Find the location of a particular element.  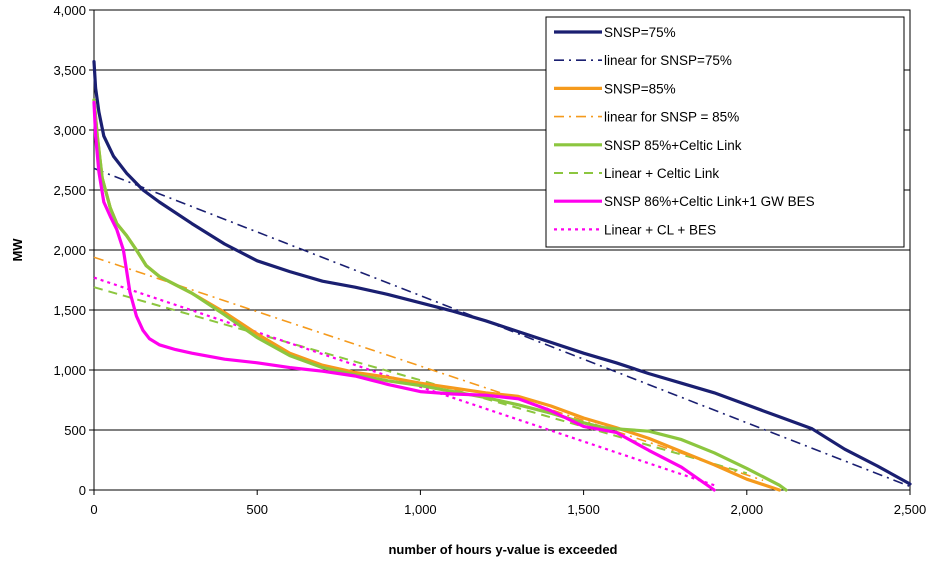

legend-label: SNSP 86%+Celtic Link+1 GW BES is located at coordinates (709, 201).